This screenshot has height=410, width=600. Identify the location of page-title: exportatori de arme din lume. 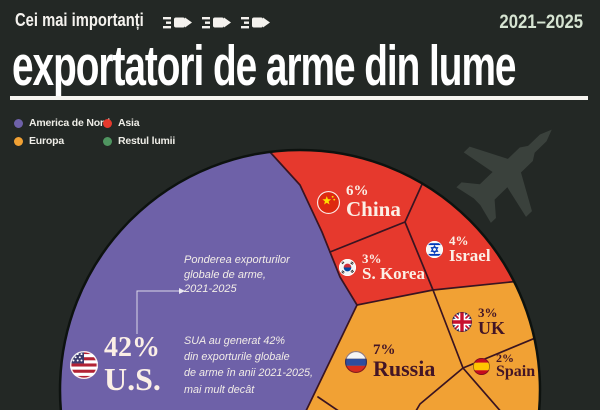
(264, 66).